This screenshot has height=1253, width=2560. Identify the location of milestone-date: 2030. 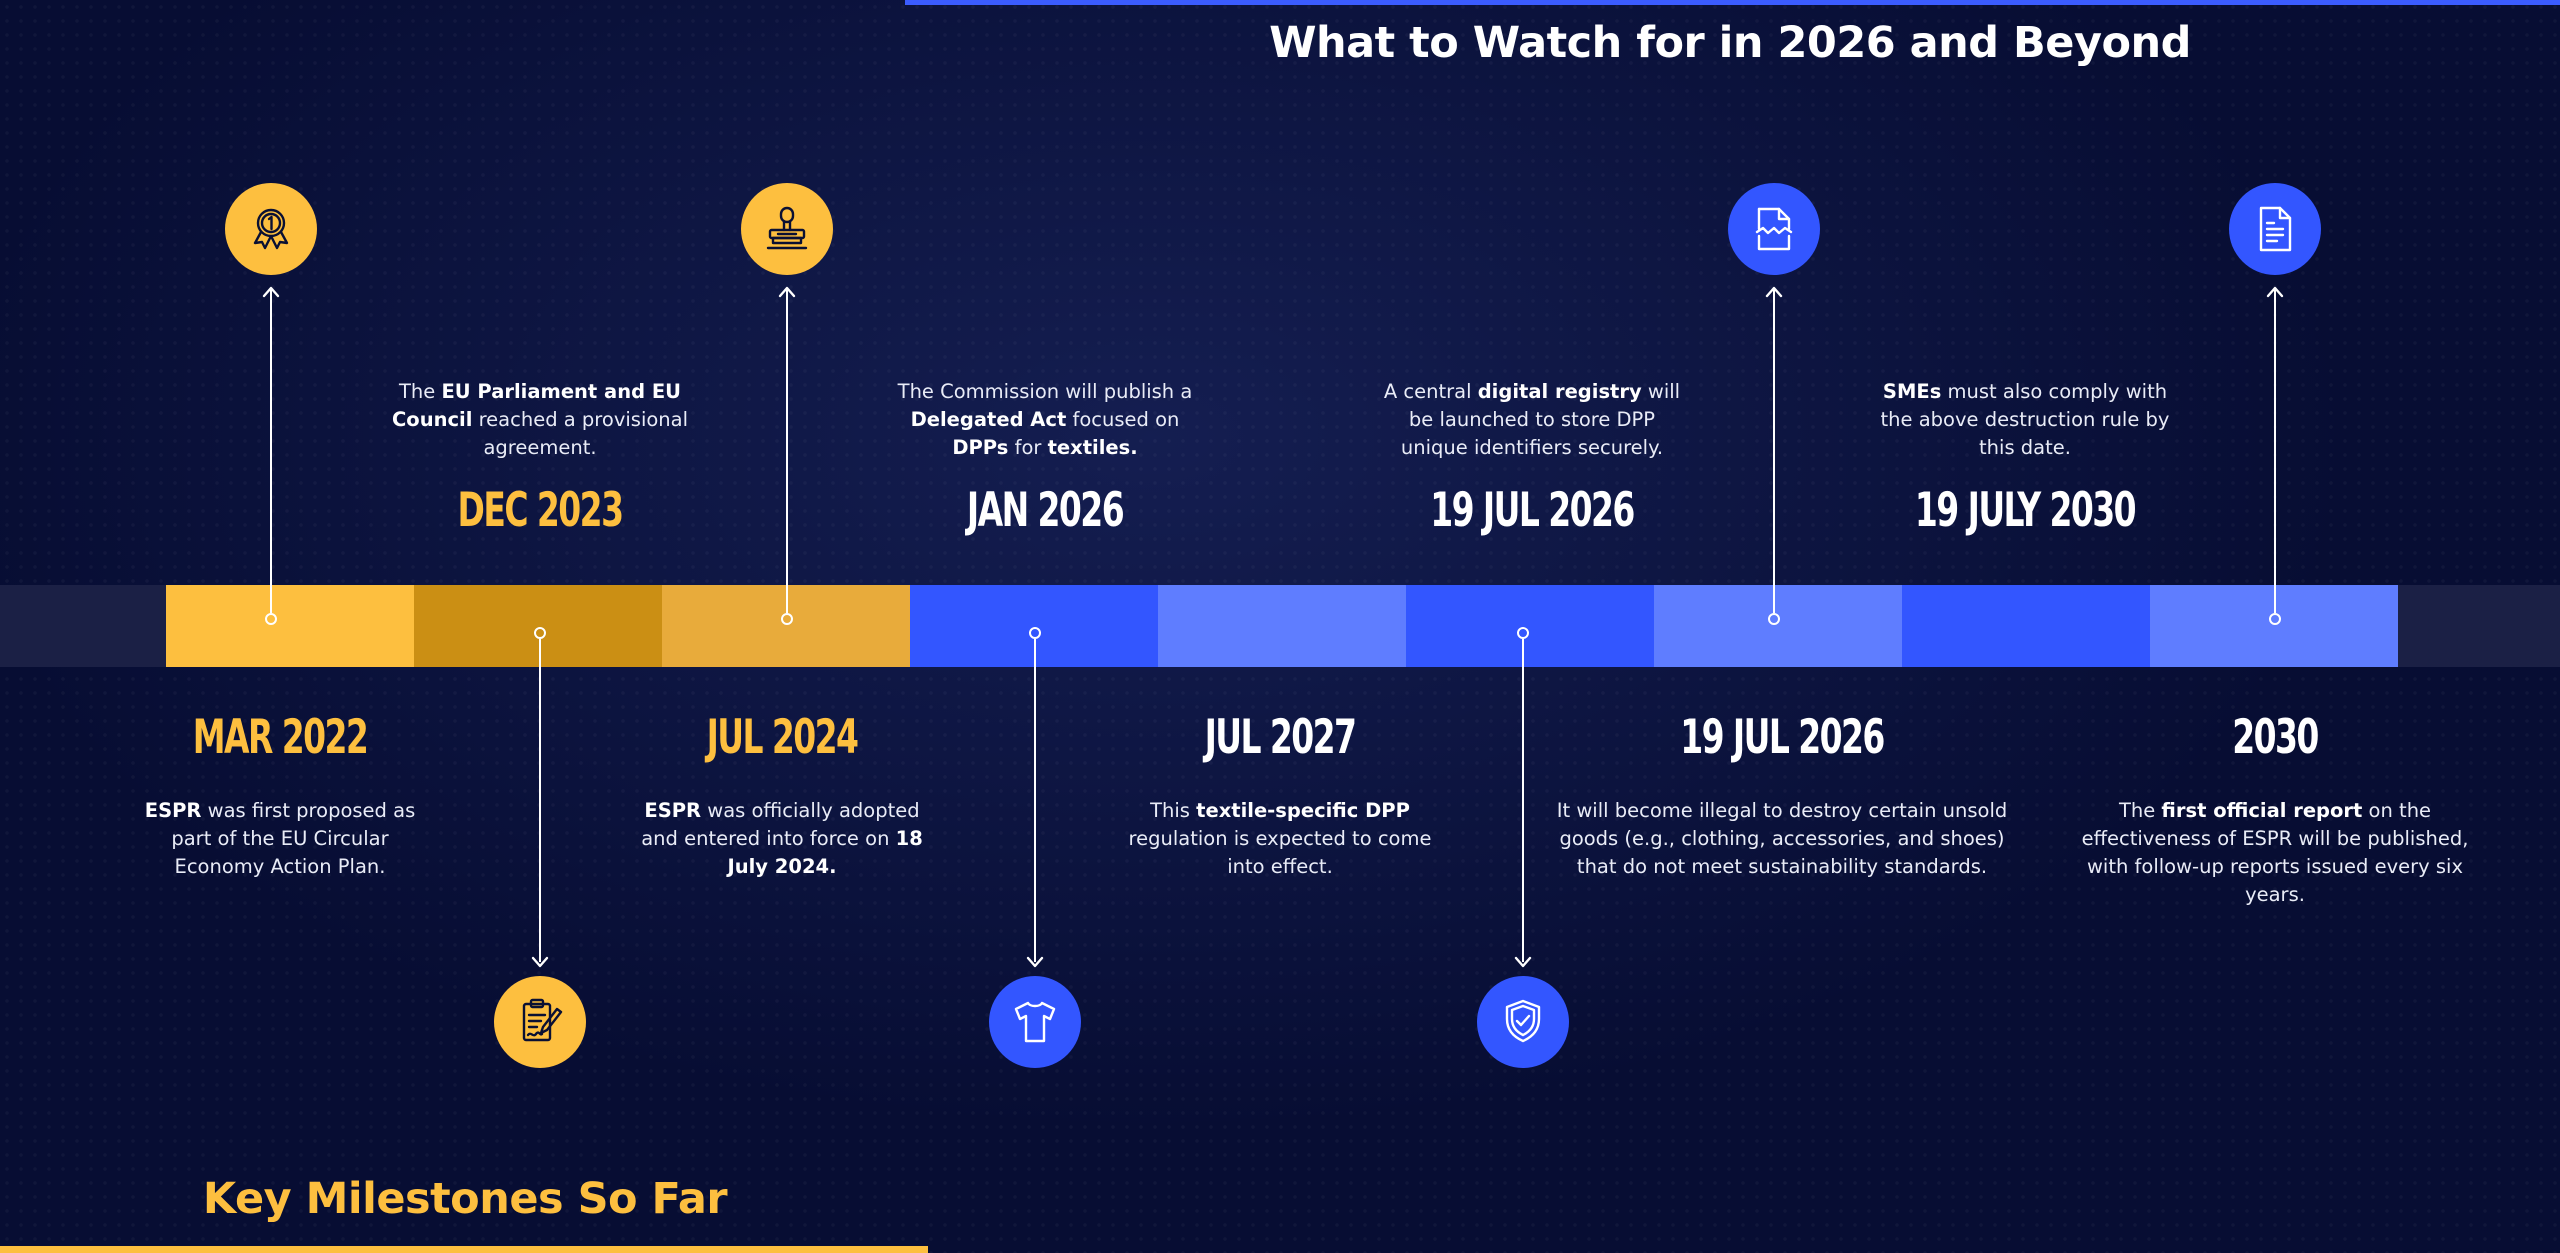
(2275, 737).